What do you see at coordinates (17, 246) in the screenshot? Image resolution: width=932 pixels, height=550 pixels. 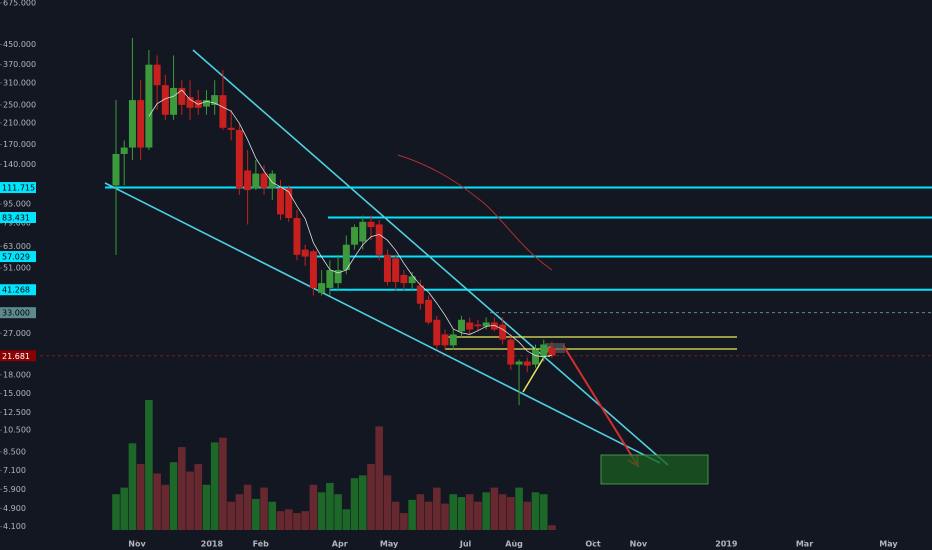 I see `y-tick-label: 63.000` at bounding box center [17, 246].